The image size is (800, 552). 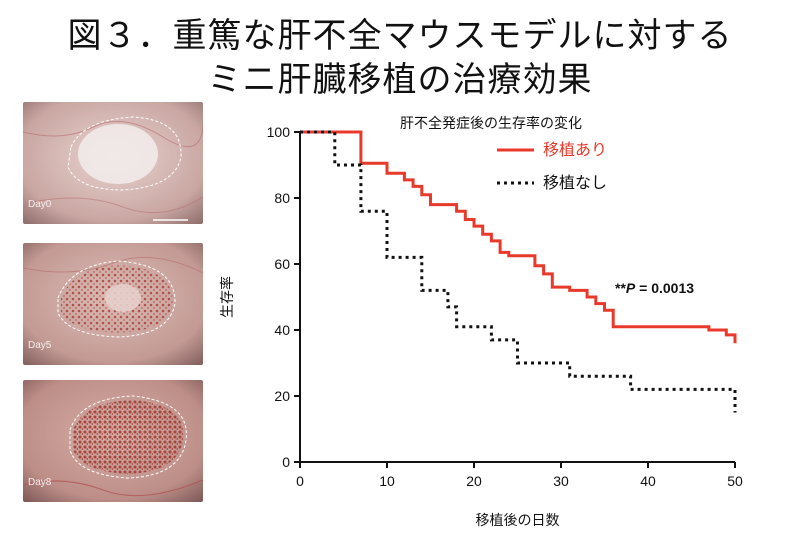 What do you see at coordinates (40, 345) in the screenshot?
I see `photo-label-day5: Day5` at bounding box center [40, 345].